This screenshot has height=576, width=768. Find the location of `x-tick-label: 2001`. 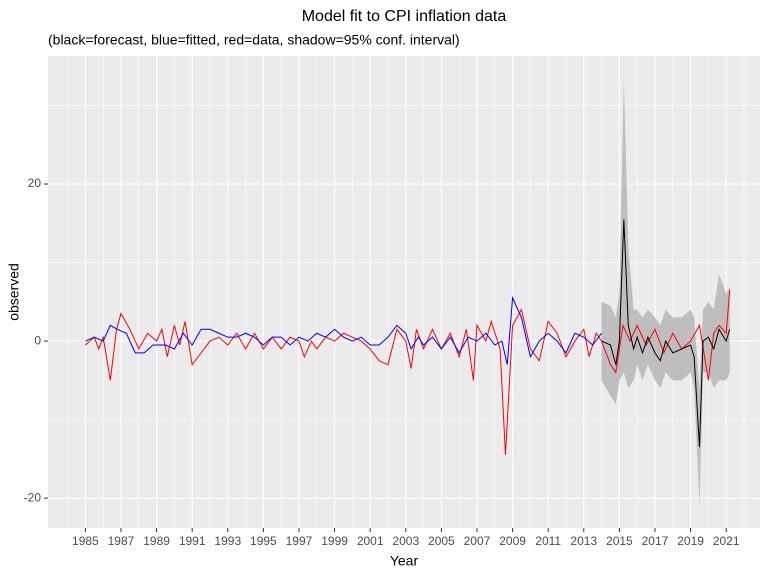

x-tick-label: 2001 is located at coordinates (370, 541).